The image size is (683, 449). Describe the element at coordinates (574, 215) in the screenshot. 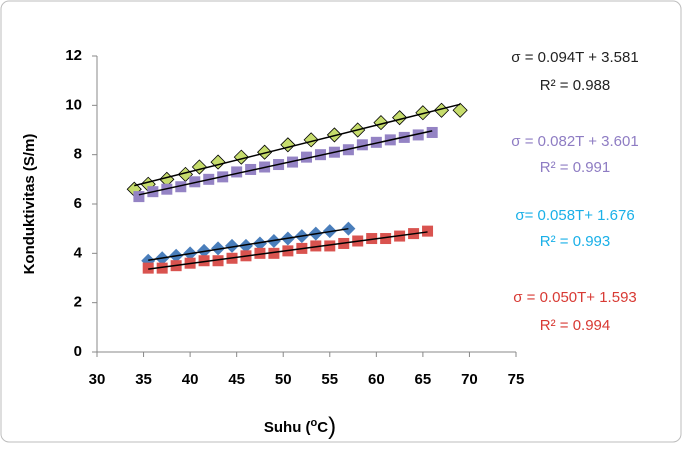

I see `equation: σ= 0.058T+ 1.676` at that location.